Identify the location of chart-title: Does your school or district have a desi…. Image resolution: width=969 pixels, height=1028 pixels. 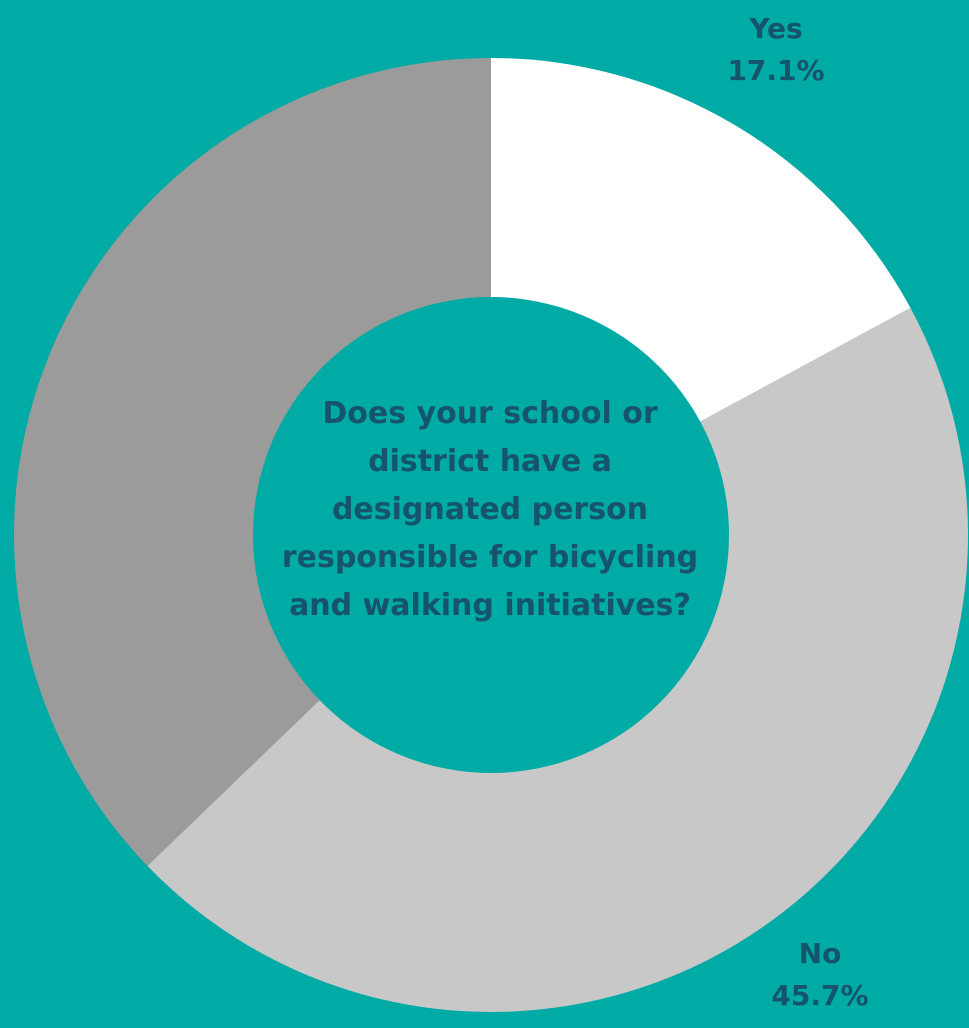
(490, 509).